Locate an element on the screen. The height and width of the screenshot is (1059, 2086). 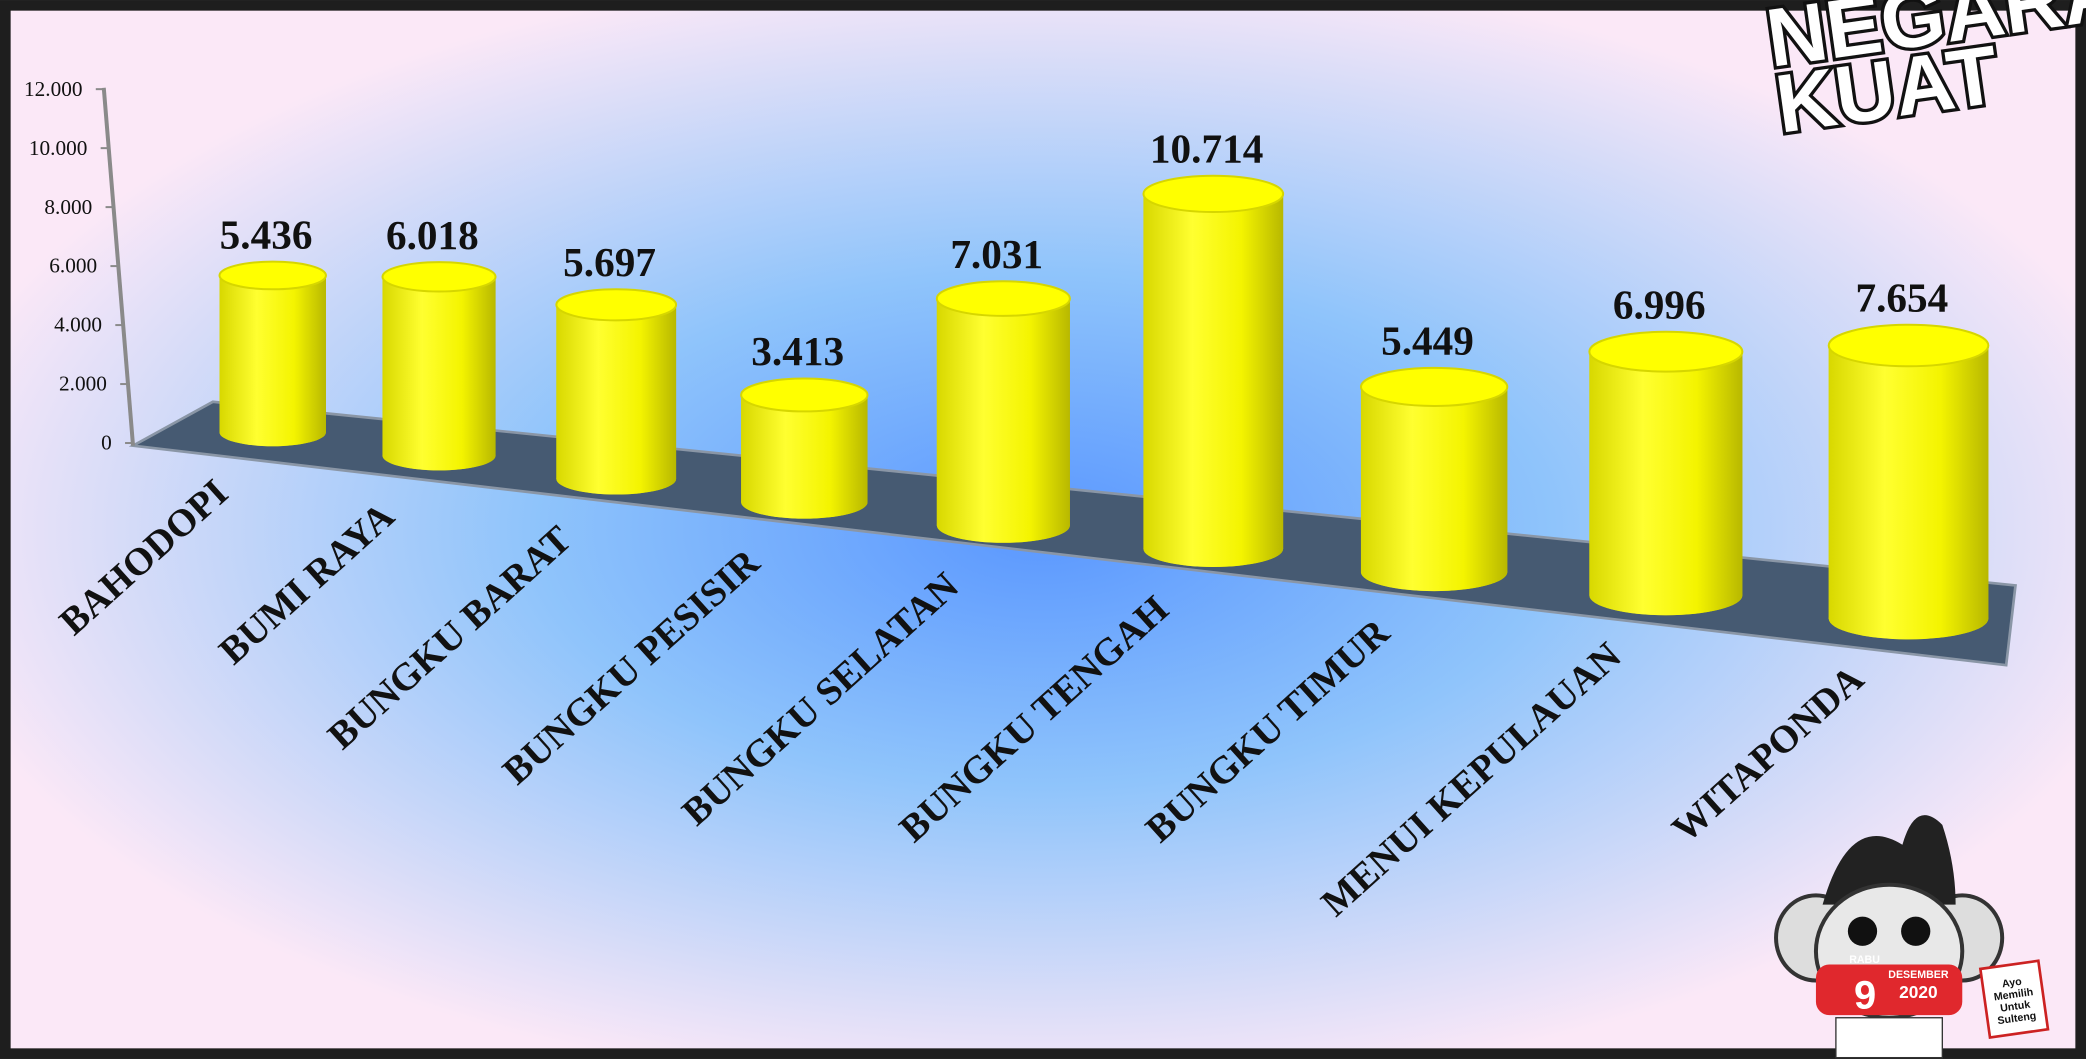
value-label: 7.654 is located at coordinates (1901, 297).